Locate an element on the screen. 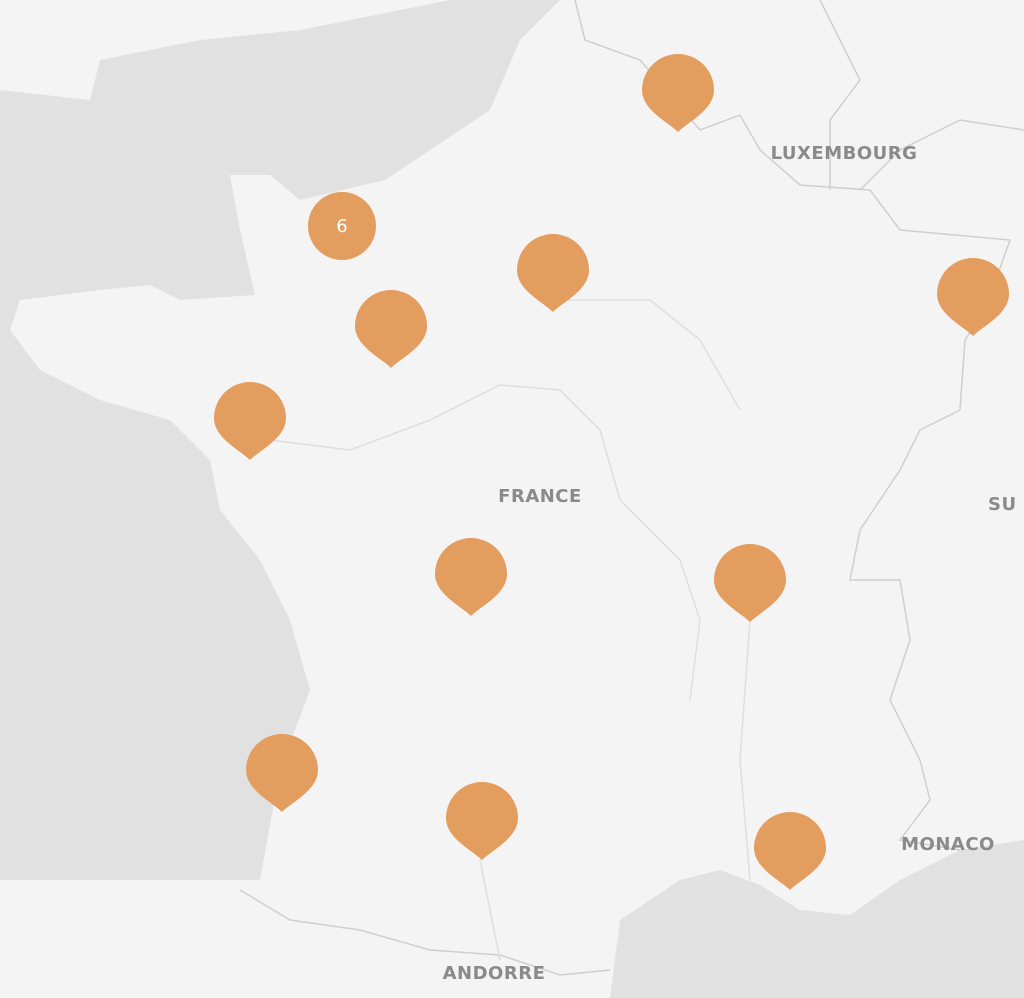 The width and height of the screenshot is (1024, 998). country-label: SU is located at coordinates (1002, 504).